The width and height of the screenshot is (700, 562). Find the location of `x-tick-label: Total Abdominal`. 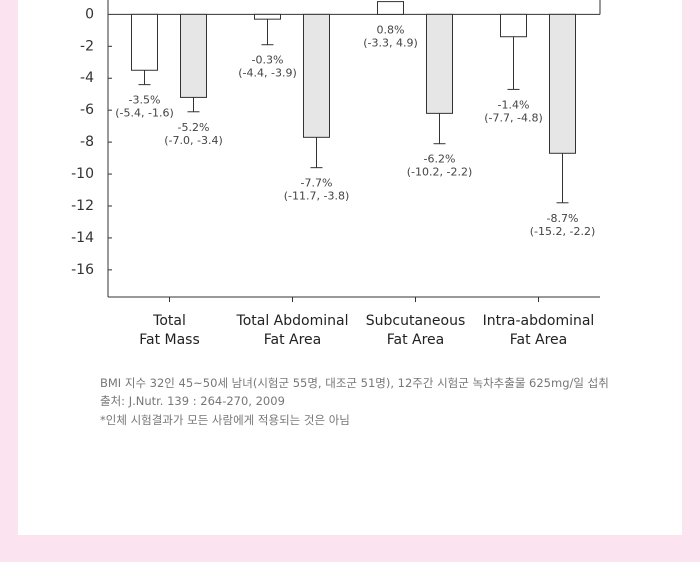

x-tick-label: Total Abdominal is located at coordinates (292, 321).